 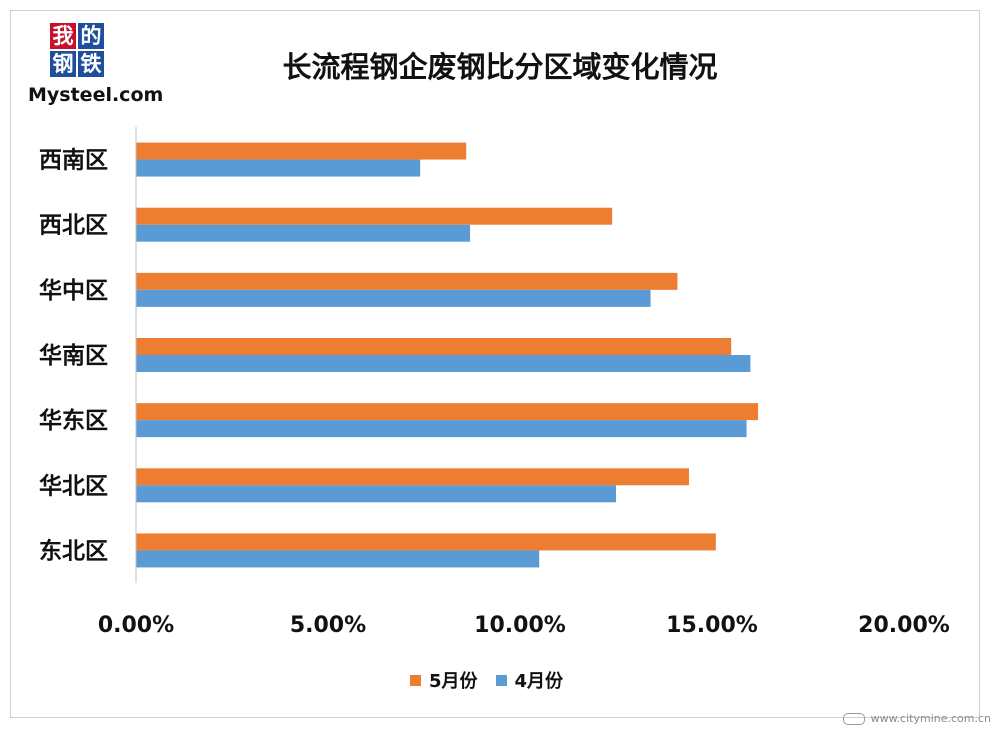 What do you see at coordinates (73, 161) in the screenshot?
I see `category-label-0: 西南区` at bounding box center [73, 161].